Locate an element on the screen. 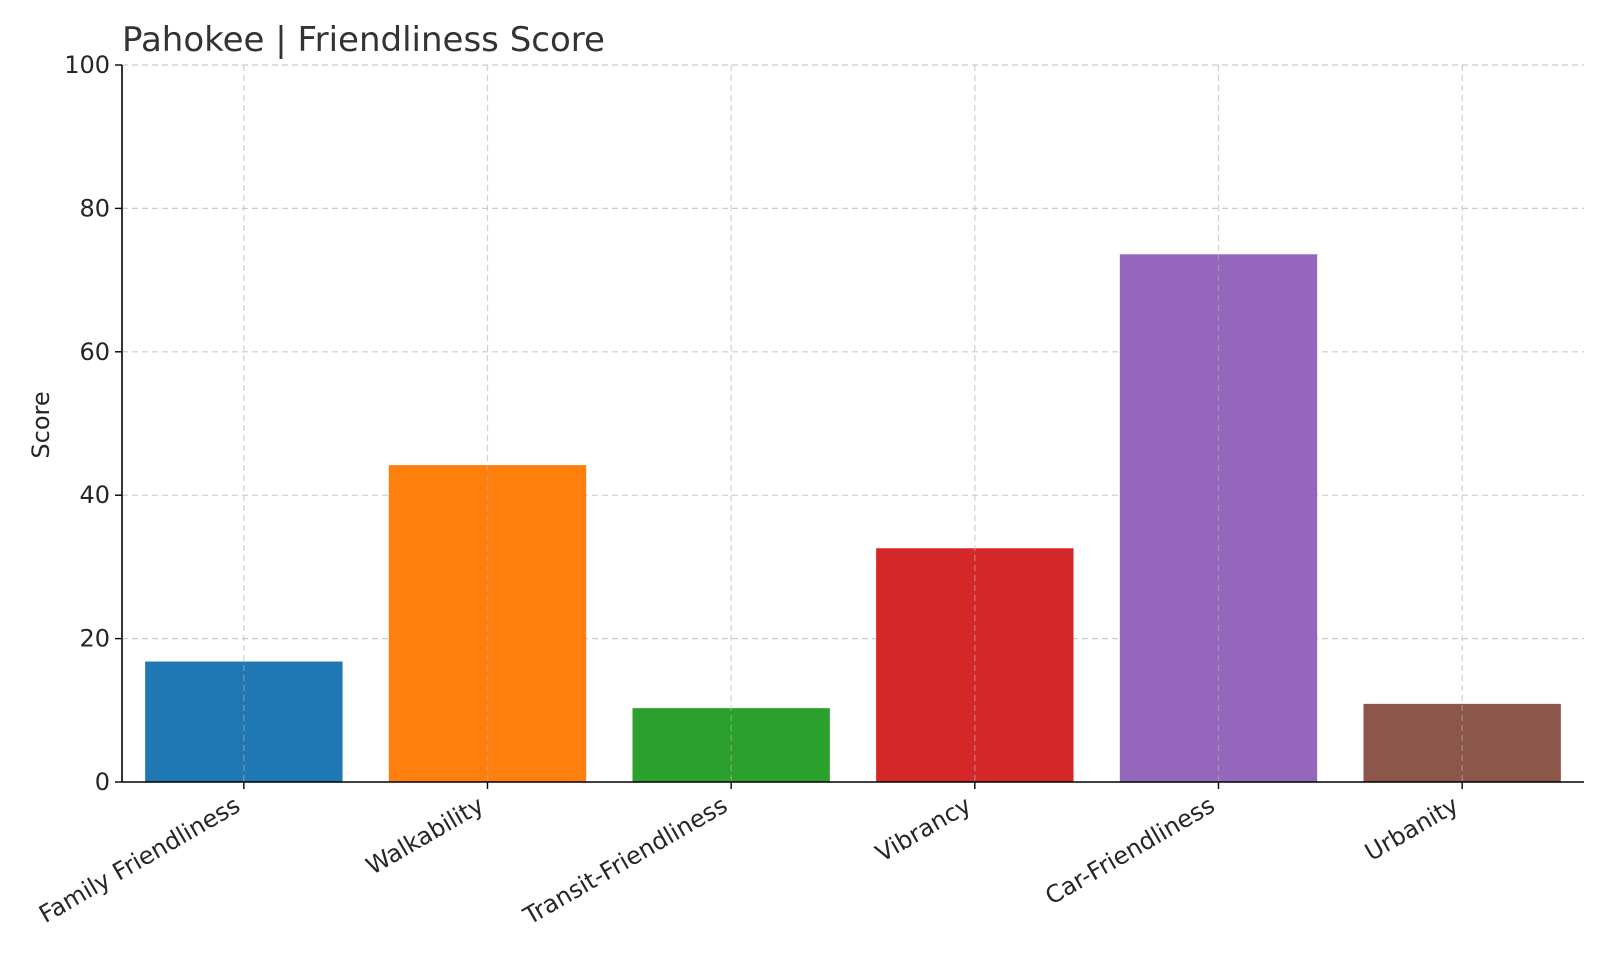 The height and width of the screenshot is (960, 1600). y-tick-label: 20 is located at coordinates (94, 639).